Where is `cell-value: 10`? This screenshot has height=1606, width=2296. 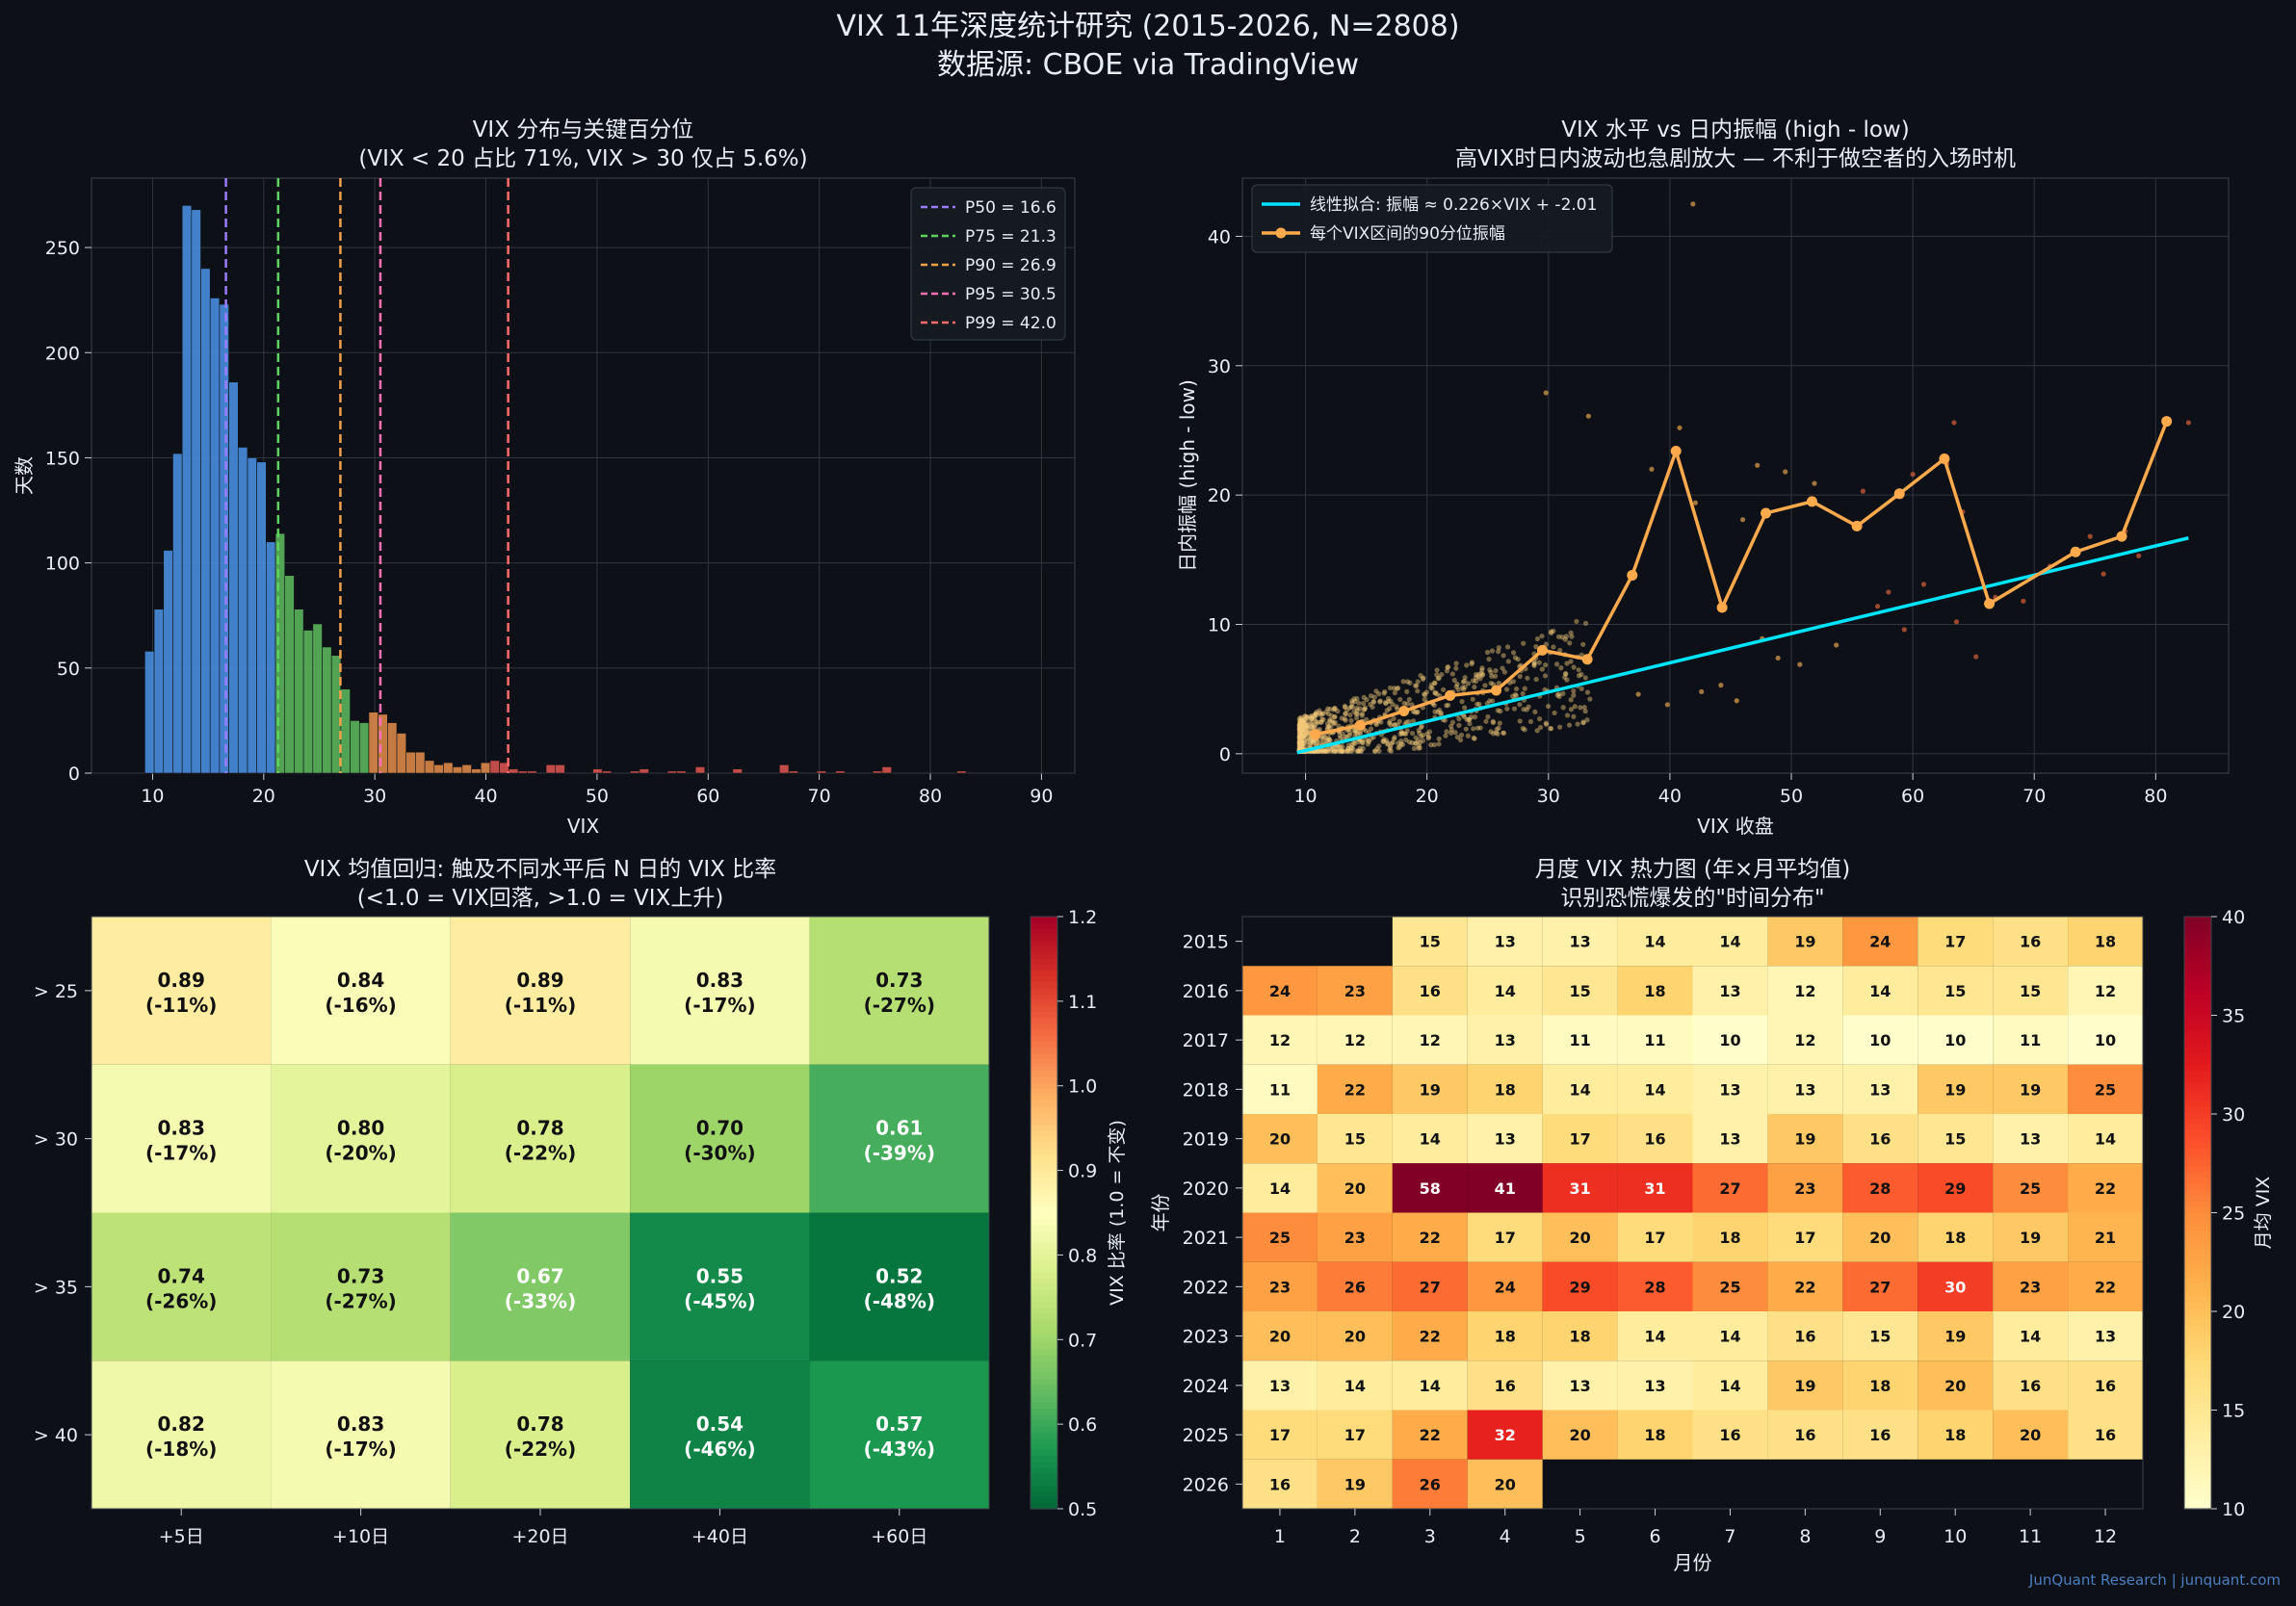
cell-value: 10 is located at coordinates (2105, 1040).